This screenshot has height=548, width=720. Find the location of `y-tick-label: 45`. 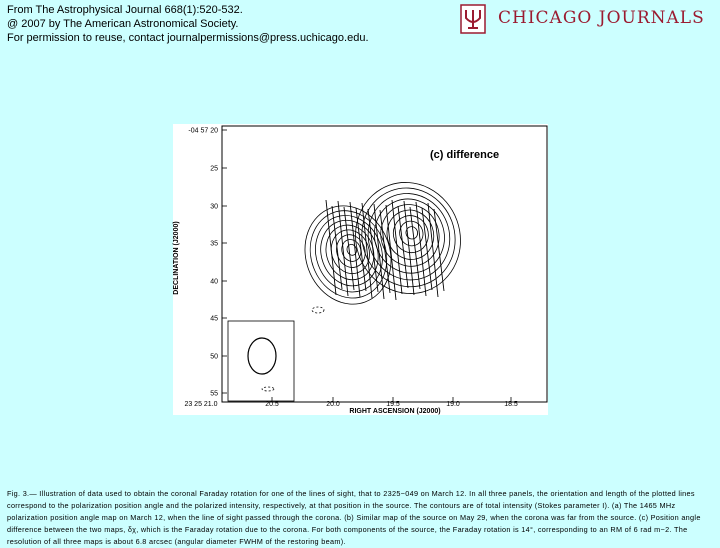

y-tick-label: 45 is located at coordinates (214, 319).